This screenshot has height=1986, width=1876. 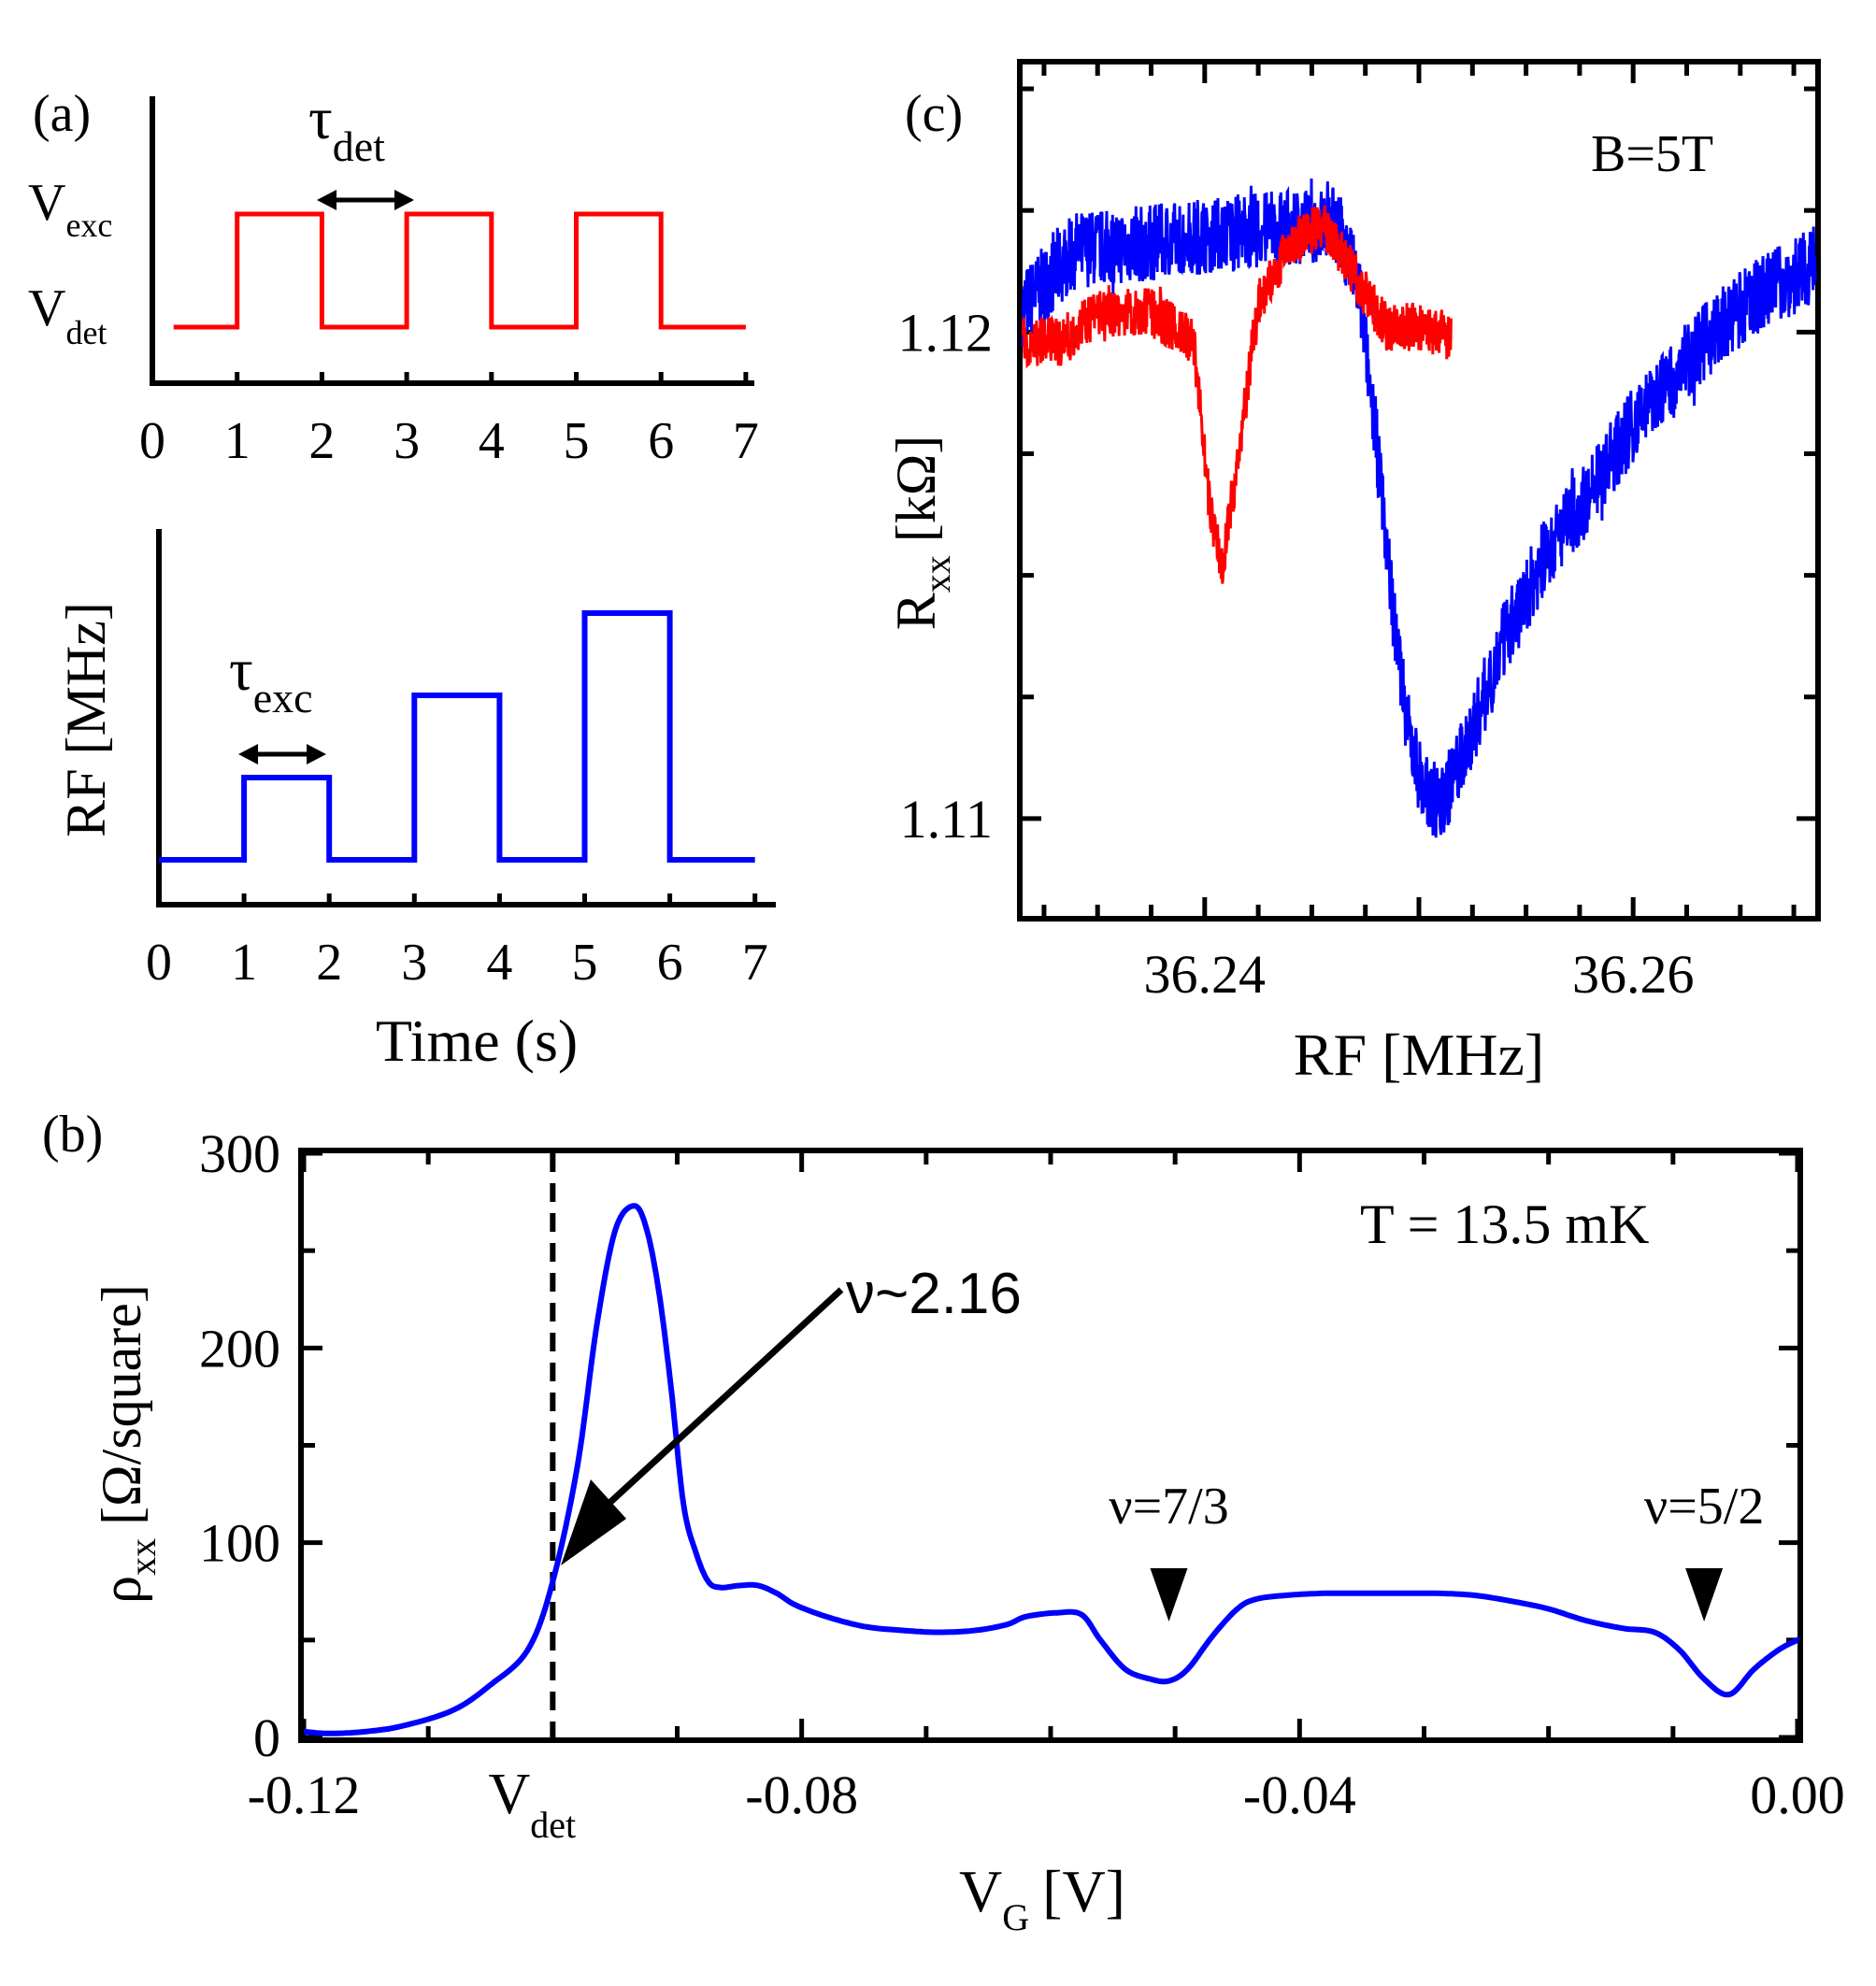 What do you see at coordinates (1704, 1507) in the screenshot?
I see `panel-b-marker-label: ν=5/2` at bounding box center [1704, 1507].